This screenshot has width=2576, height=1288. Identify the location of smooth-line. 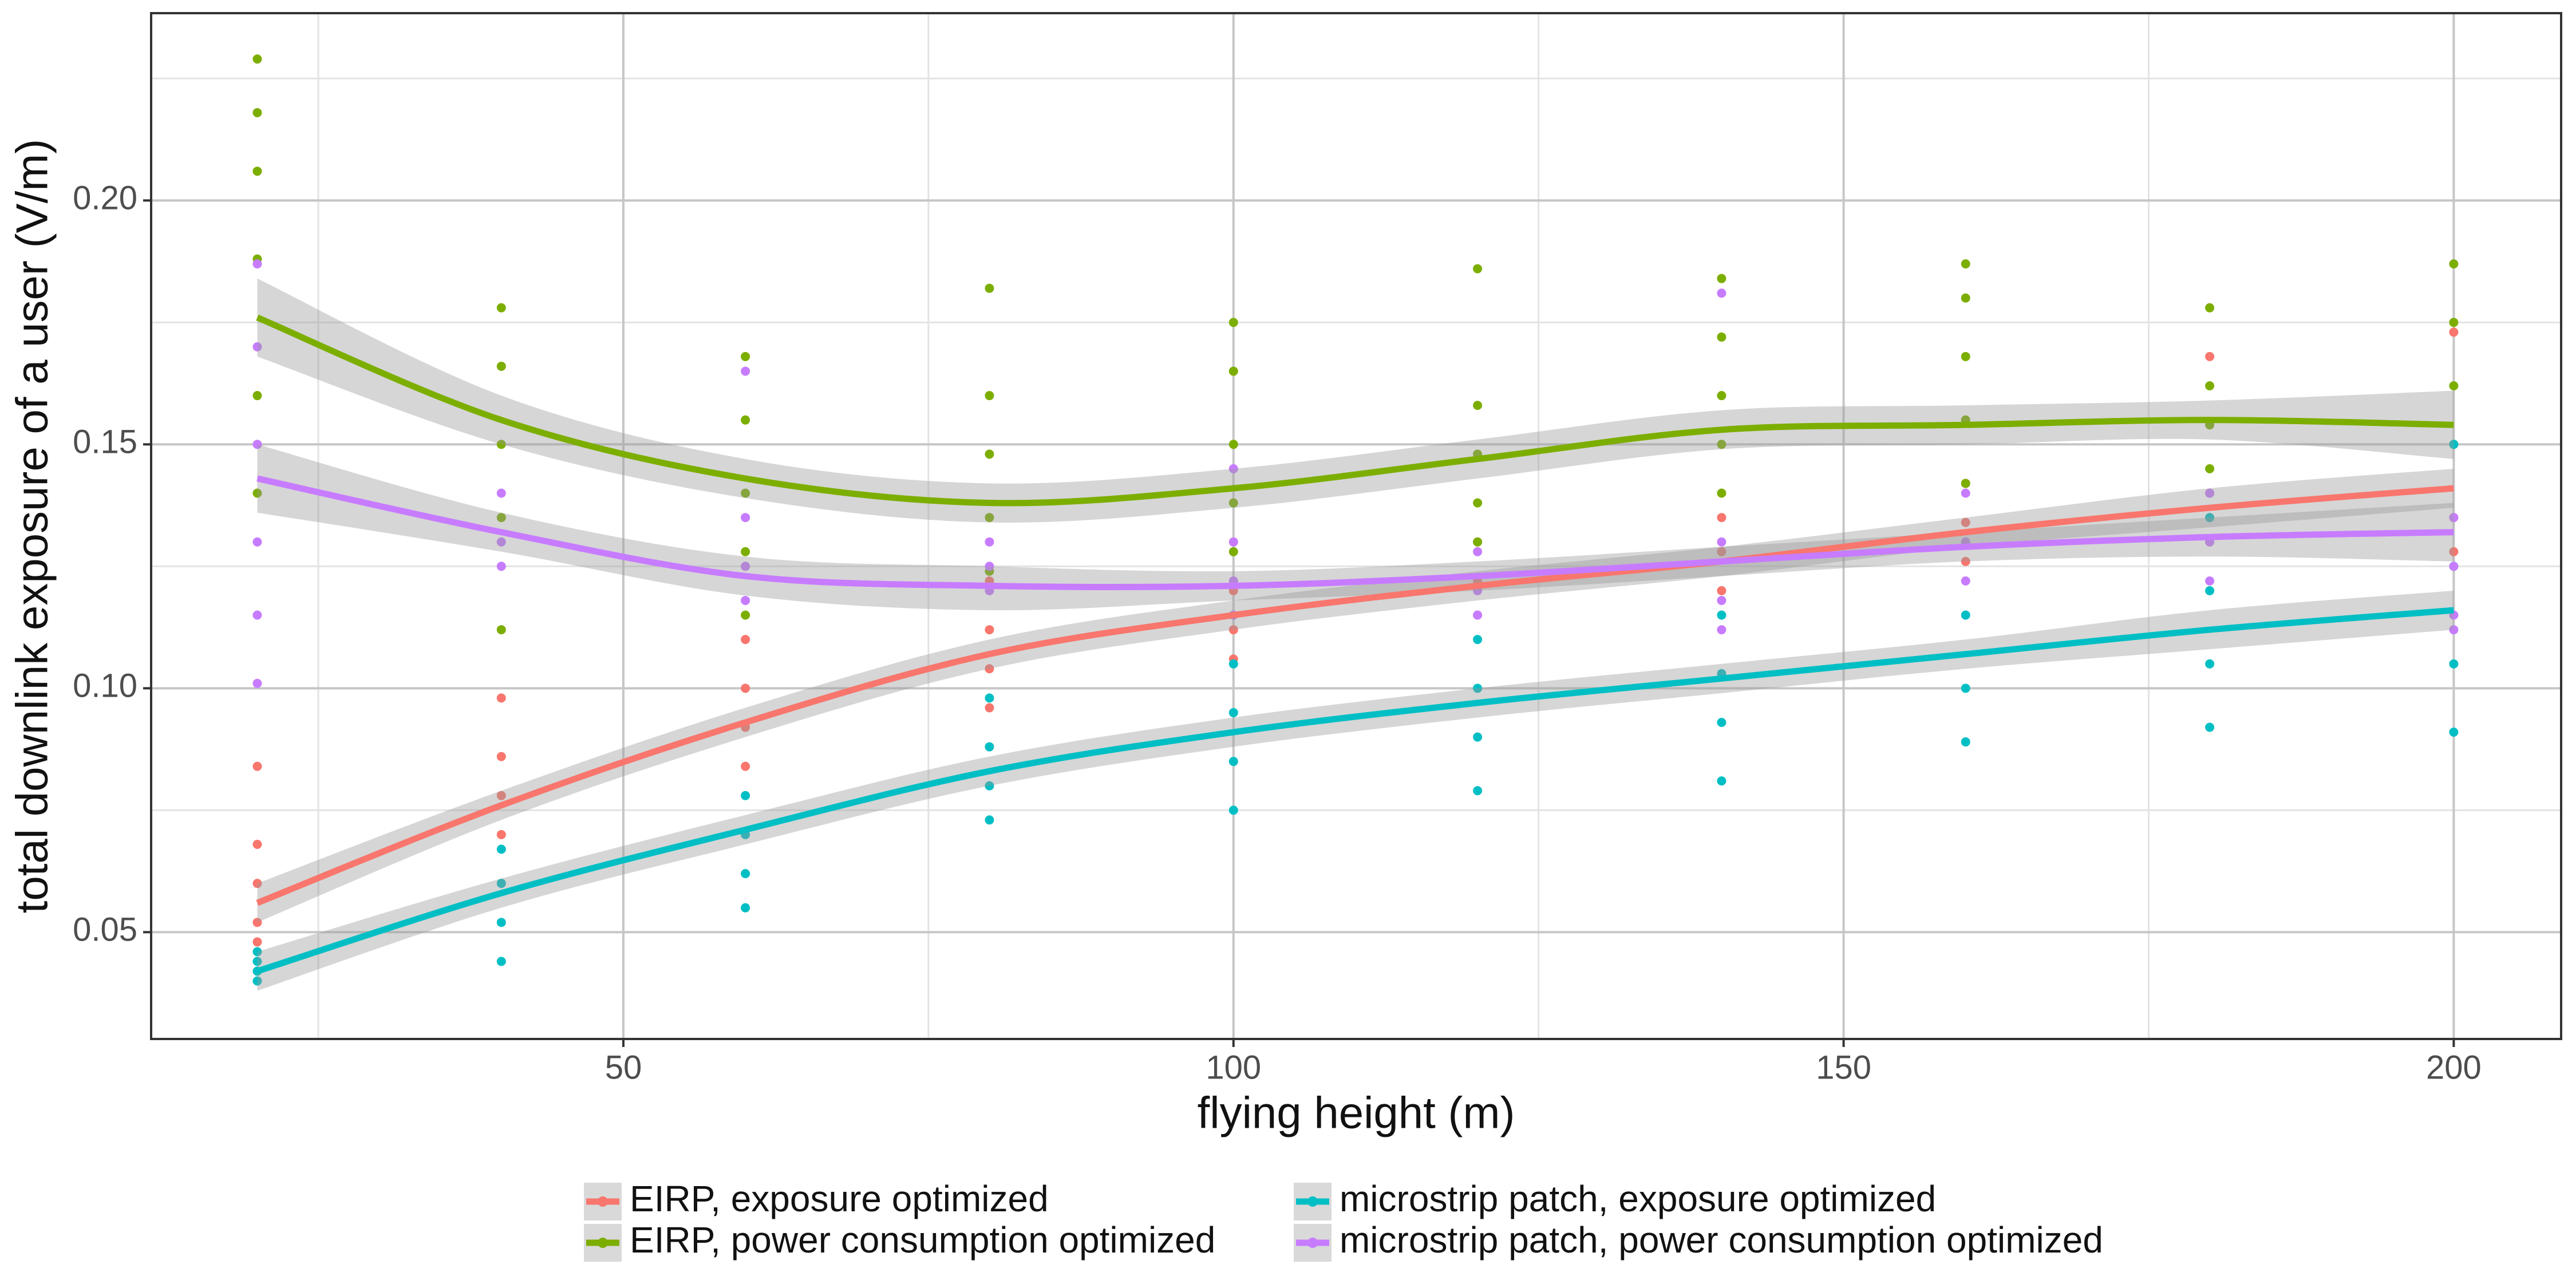
(1355, 410).